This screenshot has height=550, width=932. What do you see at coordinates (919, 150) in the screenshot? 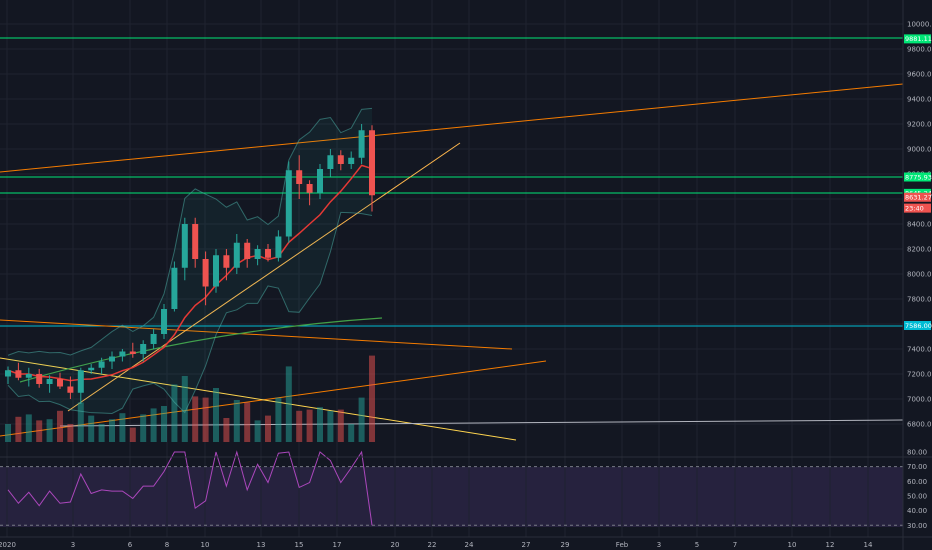
I see `price-tick-label: 9000.00` at bounding box center [919, 150].